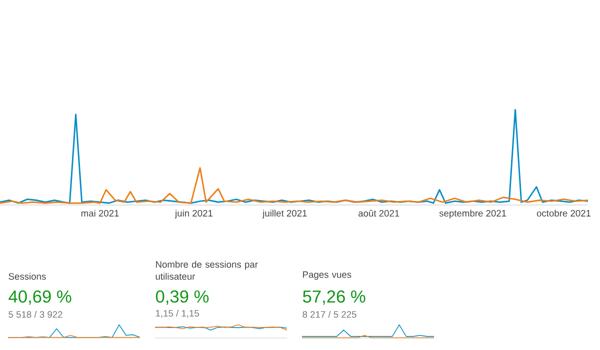 This screenshot has height=350, width=600. What do you see at coordinates (177, 314) in the screenshot?
I see `text: 1,15 / 1,15` at bounding box center [177, 314].